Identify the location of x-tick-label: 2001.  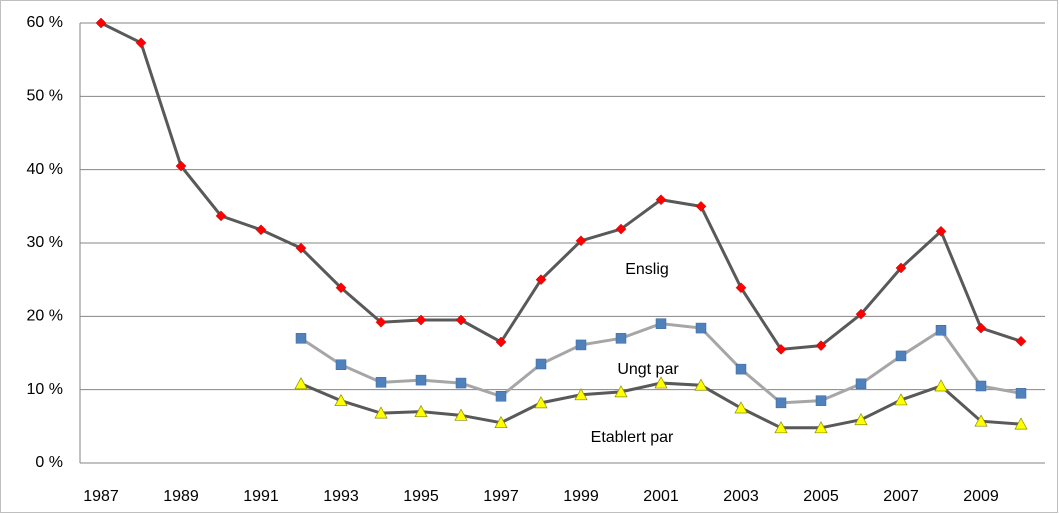
(661, 496).